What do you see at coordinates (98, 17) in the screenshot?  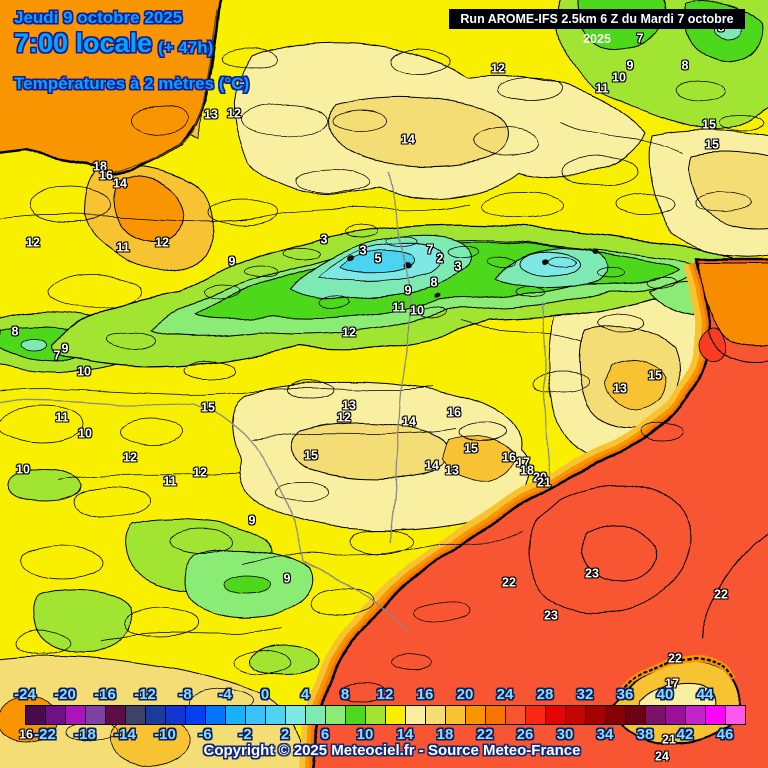 I see `date-label: Jeudi 9 octobre 2025` at bounding box center [98, 17].